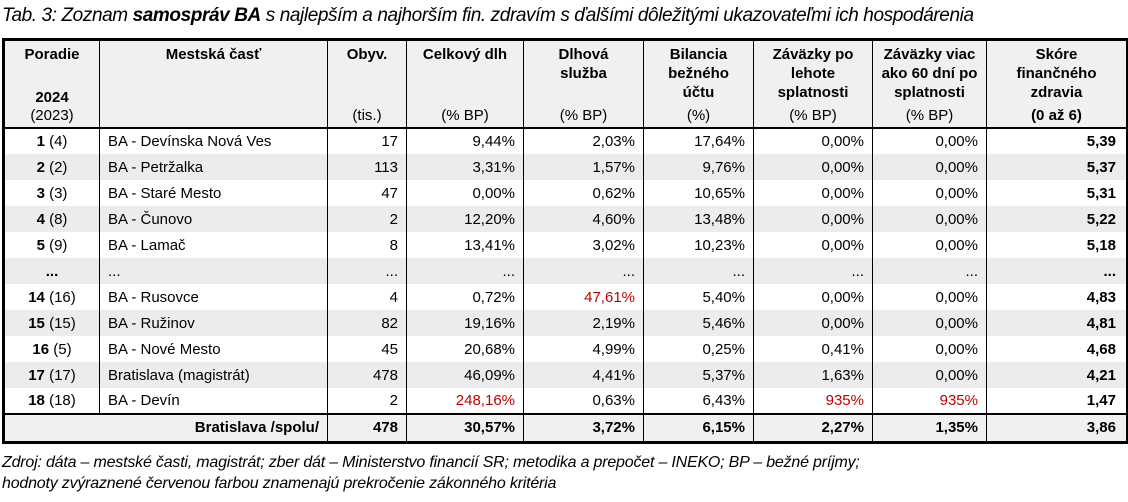 This screenshot has height=502, width=1128. What do you see at coordinates (213, 323) in the screenshot?
I see `cell-municipality-name: BA - Ružinov` at bounding box center [213, 323].